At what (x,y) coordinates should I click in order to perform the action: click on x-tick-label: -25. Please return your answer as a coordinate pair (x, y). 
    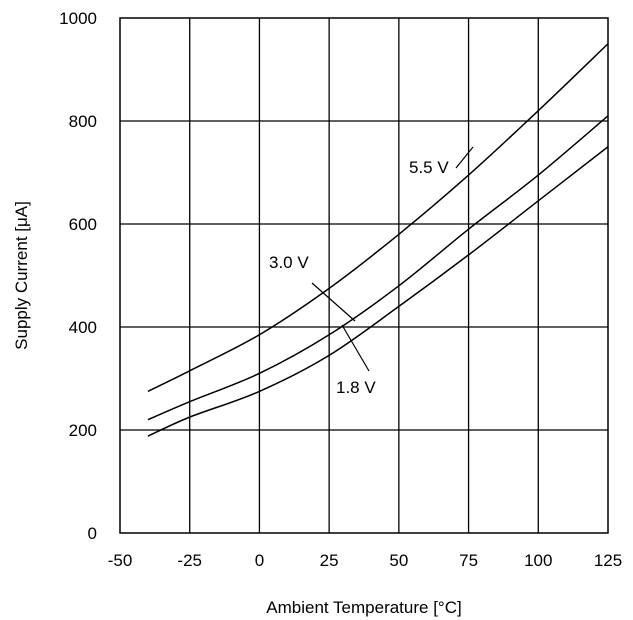
    Looking at the image, I should click on (189, 560).